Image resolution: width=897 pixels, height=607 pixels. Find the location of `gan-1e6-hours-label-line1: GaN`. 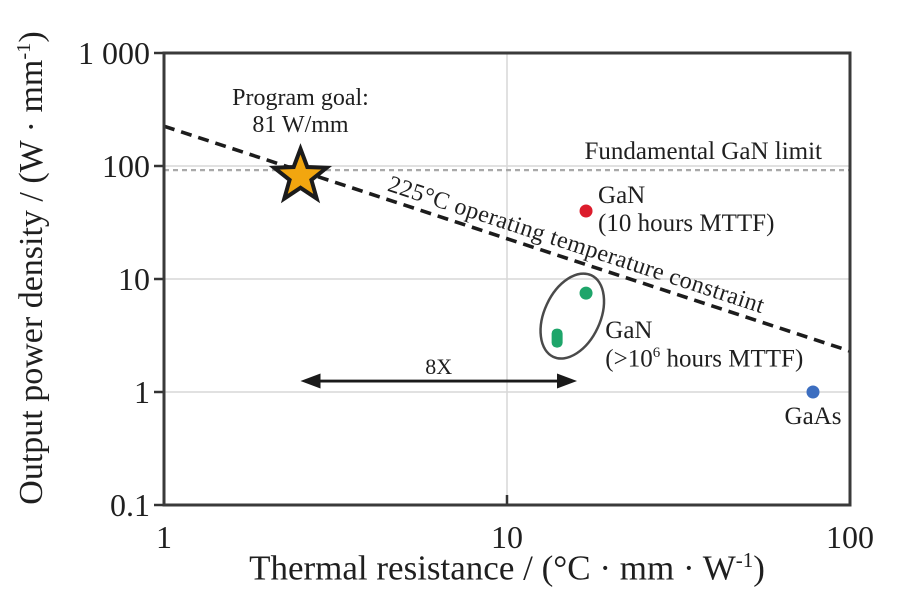

gan-1e6-hours-label-line1: GaN is located at coordinates (629, 331).